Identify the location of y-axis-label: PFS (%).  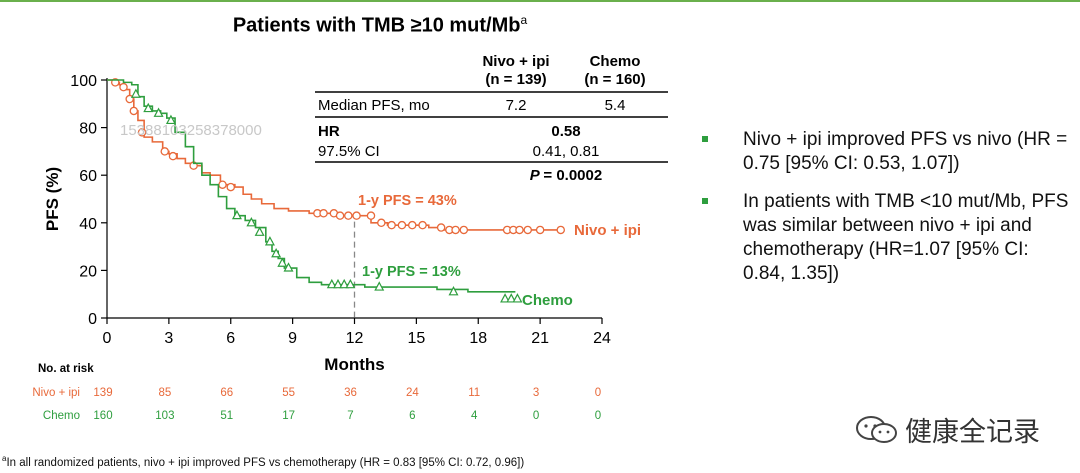
(52, 199).